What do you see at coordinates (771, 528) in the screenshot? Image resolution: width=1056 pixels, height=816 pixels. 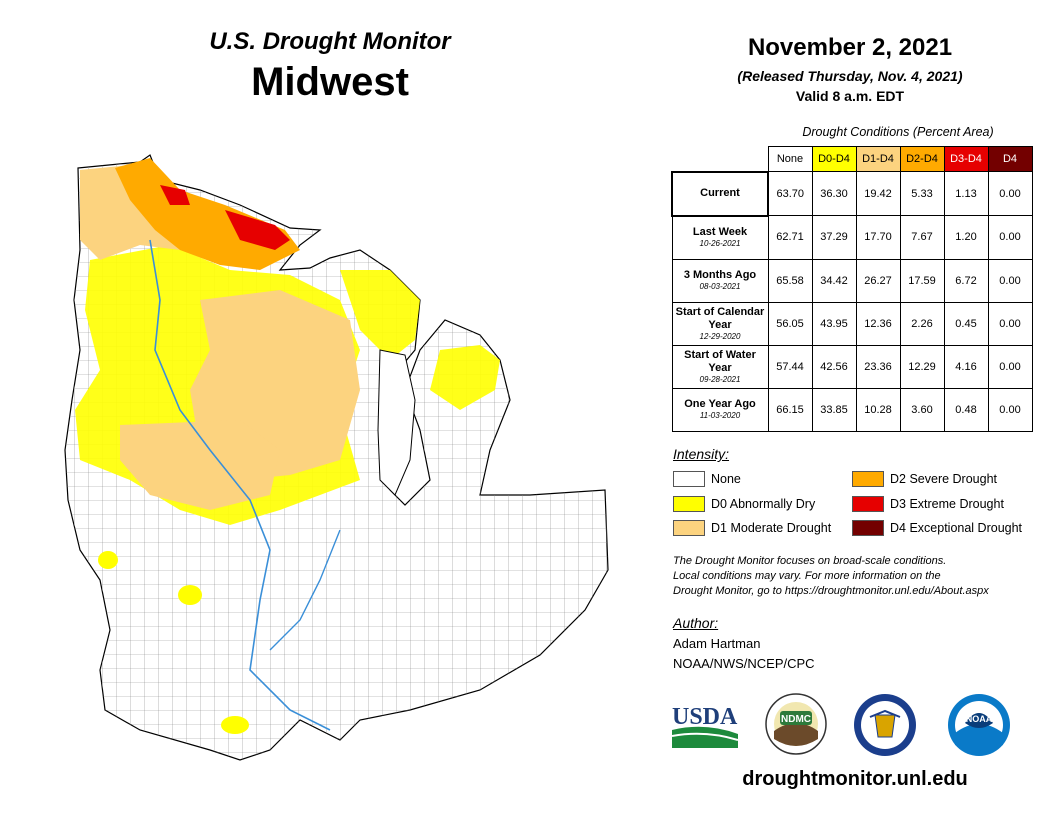 I see `legend-label: D1 Moderate Drought` at bounding box center [771, 528].